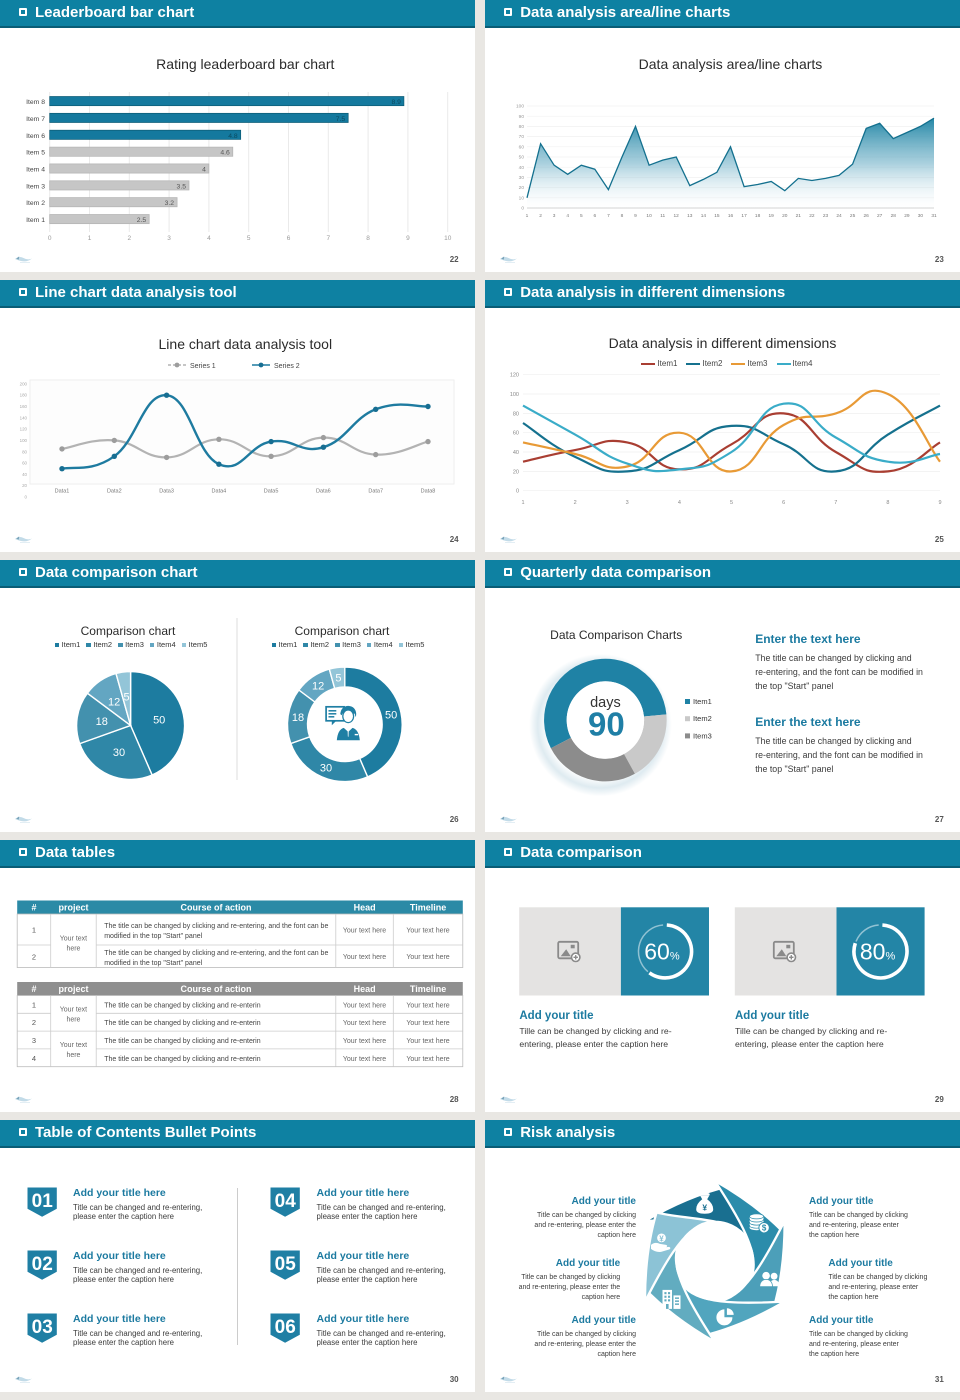 The width and height of the screenshot is (960, 1400). I want to click on svg-text: 21, so click(799, 216).